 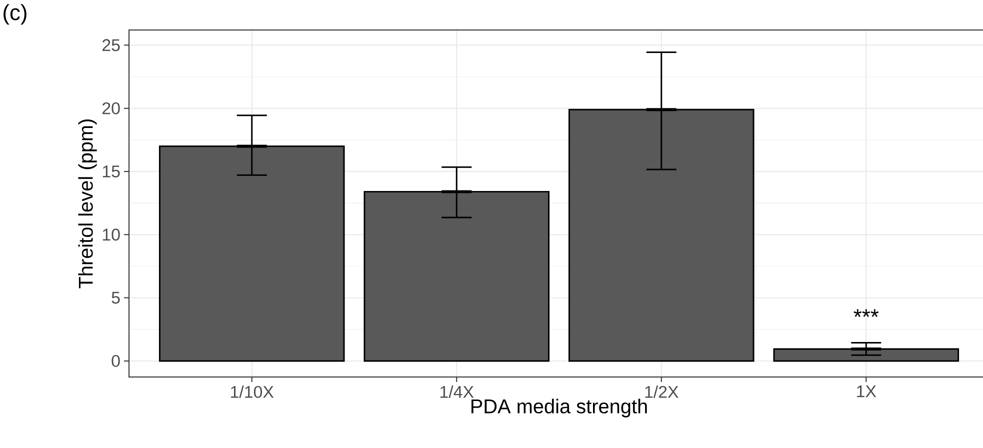 I want to click on y-tick-label: 5, so click(x=116, y=298).